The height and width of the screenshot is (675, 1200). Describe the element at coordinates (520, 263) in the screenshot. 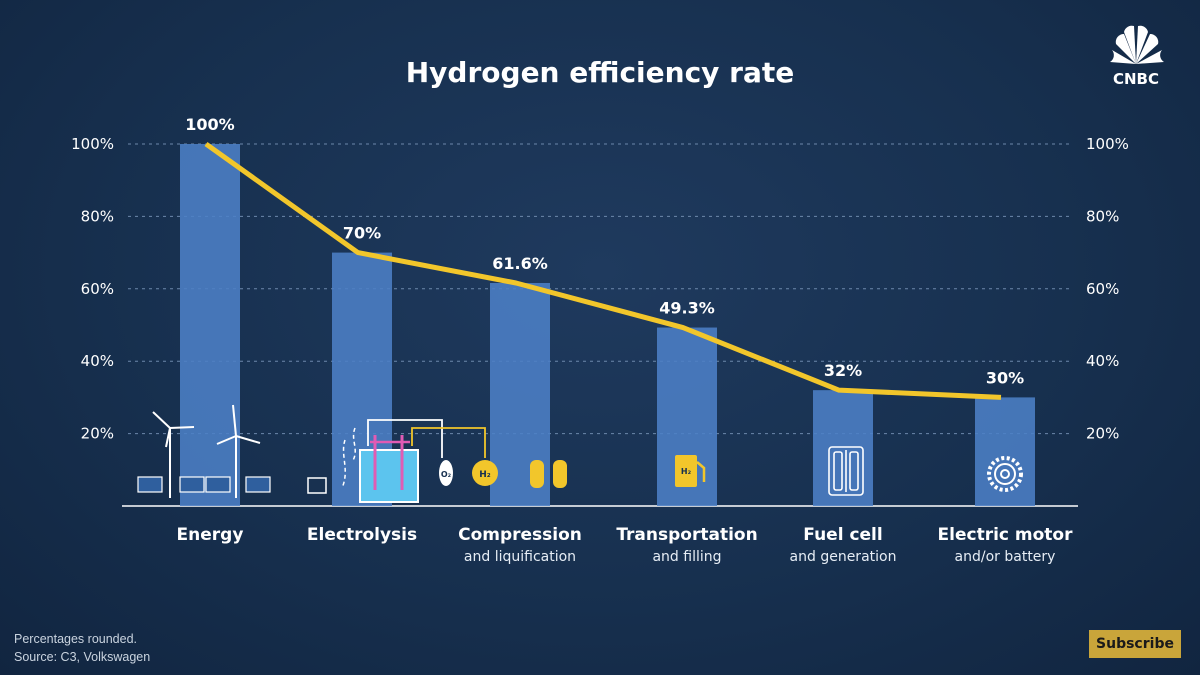

I see `value-label: 61.6%` at that location.